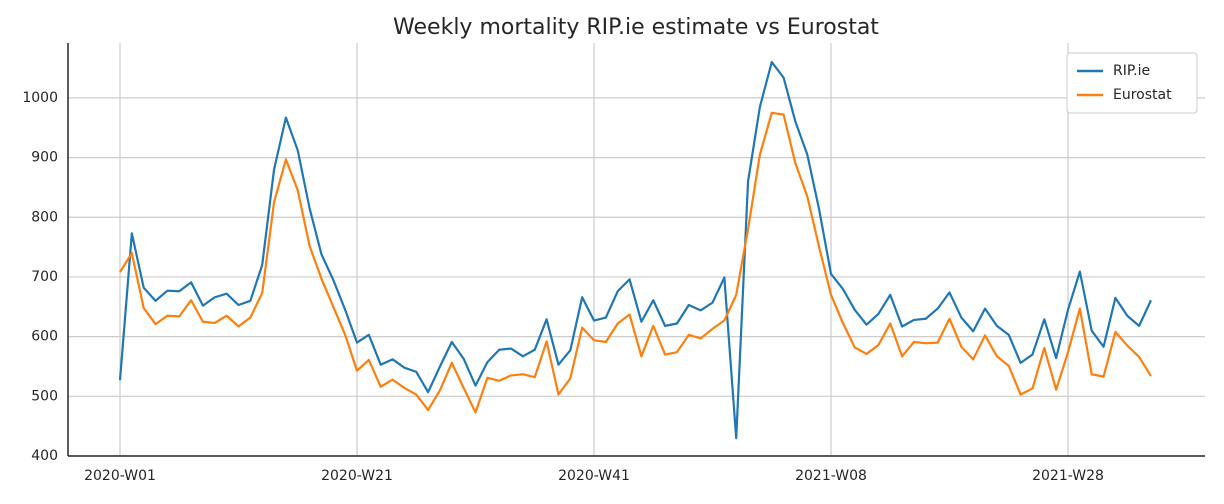 This screenshot has height=504, width=1224. I want to click on legend-label: RIP.ie, so click(1131, 71).